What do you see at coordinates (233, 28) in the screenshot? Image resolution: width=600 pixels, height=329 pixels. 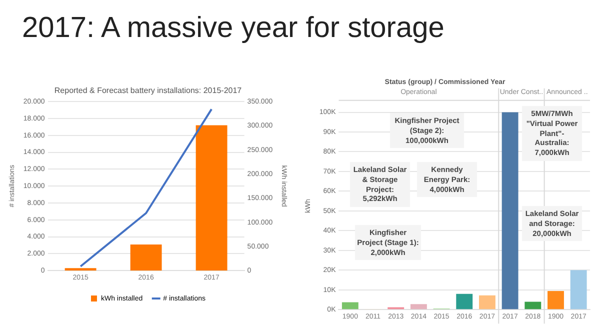 I see `text: 2017: A massive year for storage` at bounding box center [233, 28].